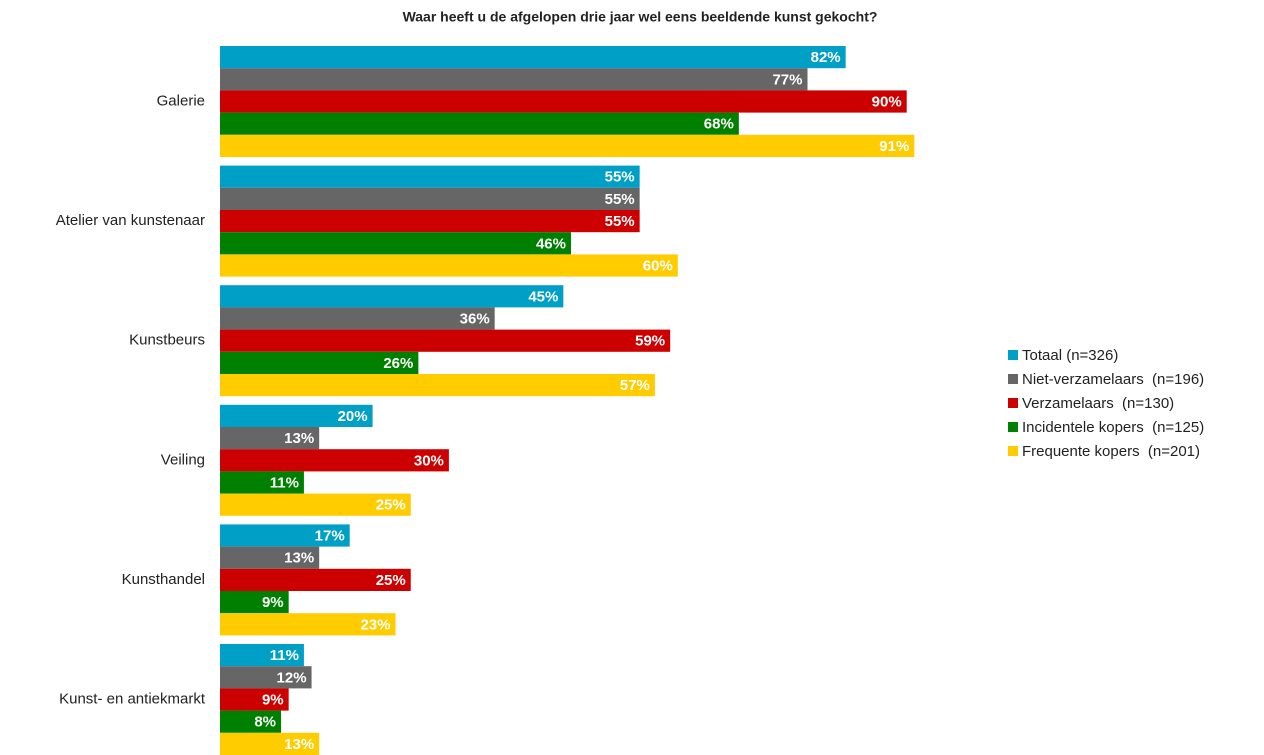 This screenshot has width=1264, height=755. What do you see at coordinates (375, 624) in the screenshot?
I see `value-label: 23%` at bounding box center [375, 624].